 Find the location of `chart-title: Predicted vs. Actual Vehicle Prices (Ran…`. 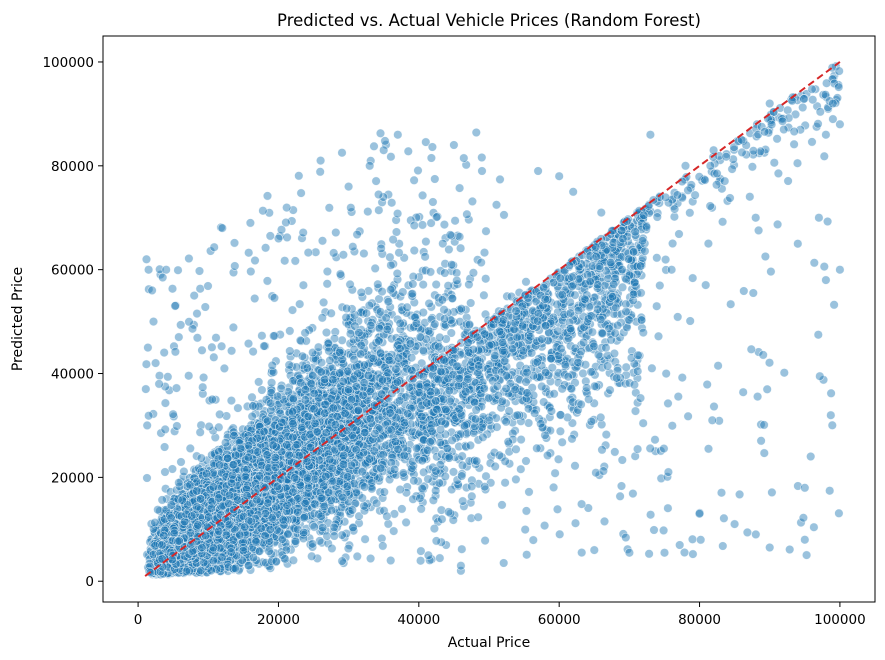

chart-title: Predicted vs. Actual Vehicle Prices (Ran… is located at coordinates (489, 20).